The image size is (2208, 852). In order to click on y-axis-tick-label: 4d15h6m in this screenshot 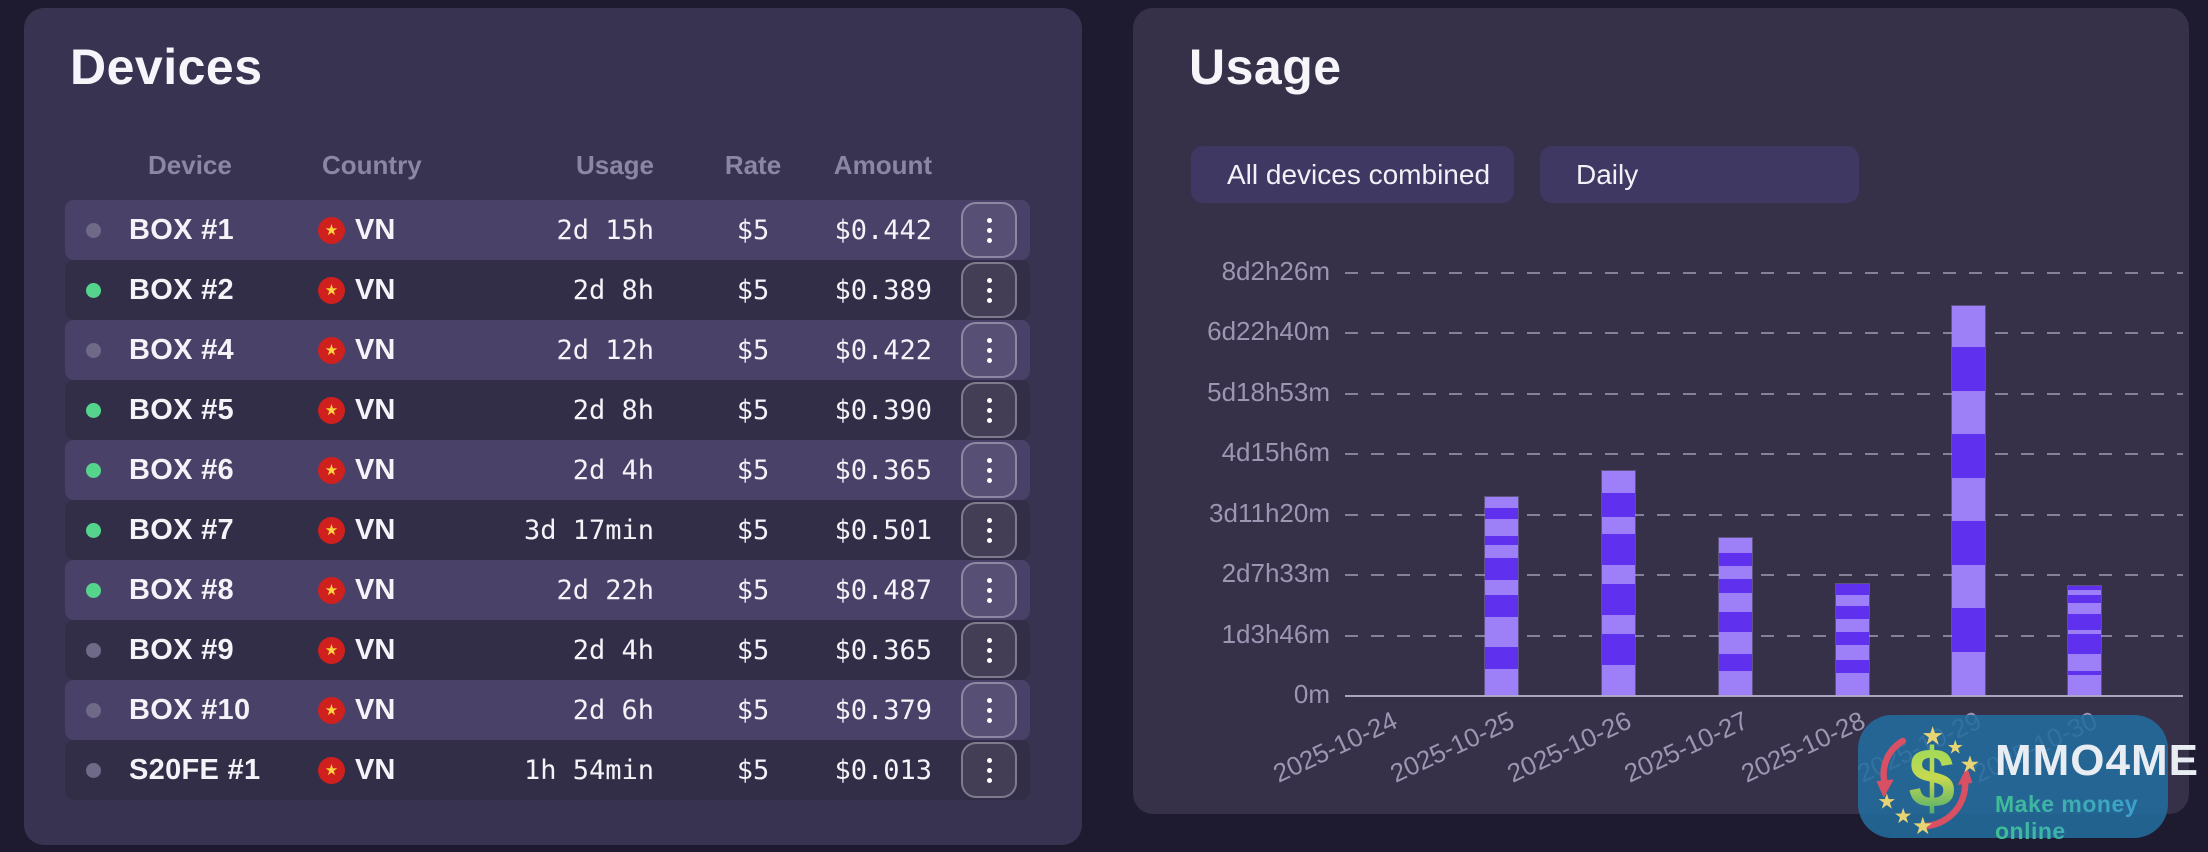, I will do `click(1275, 452)`.